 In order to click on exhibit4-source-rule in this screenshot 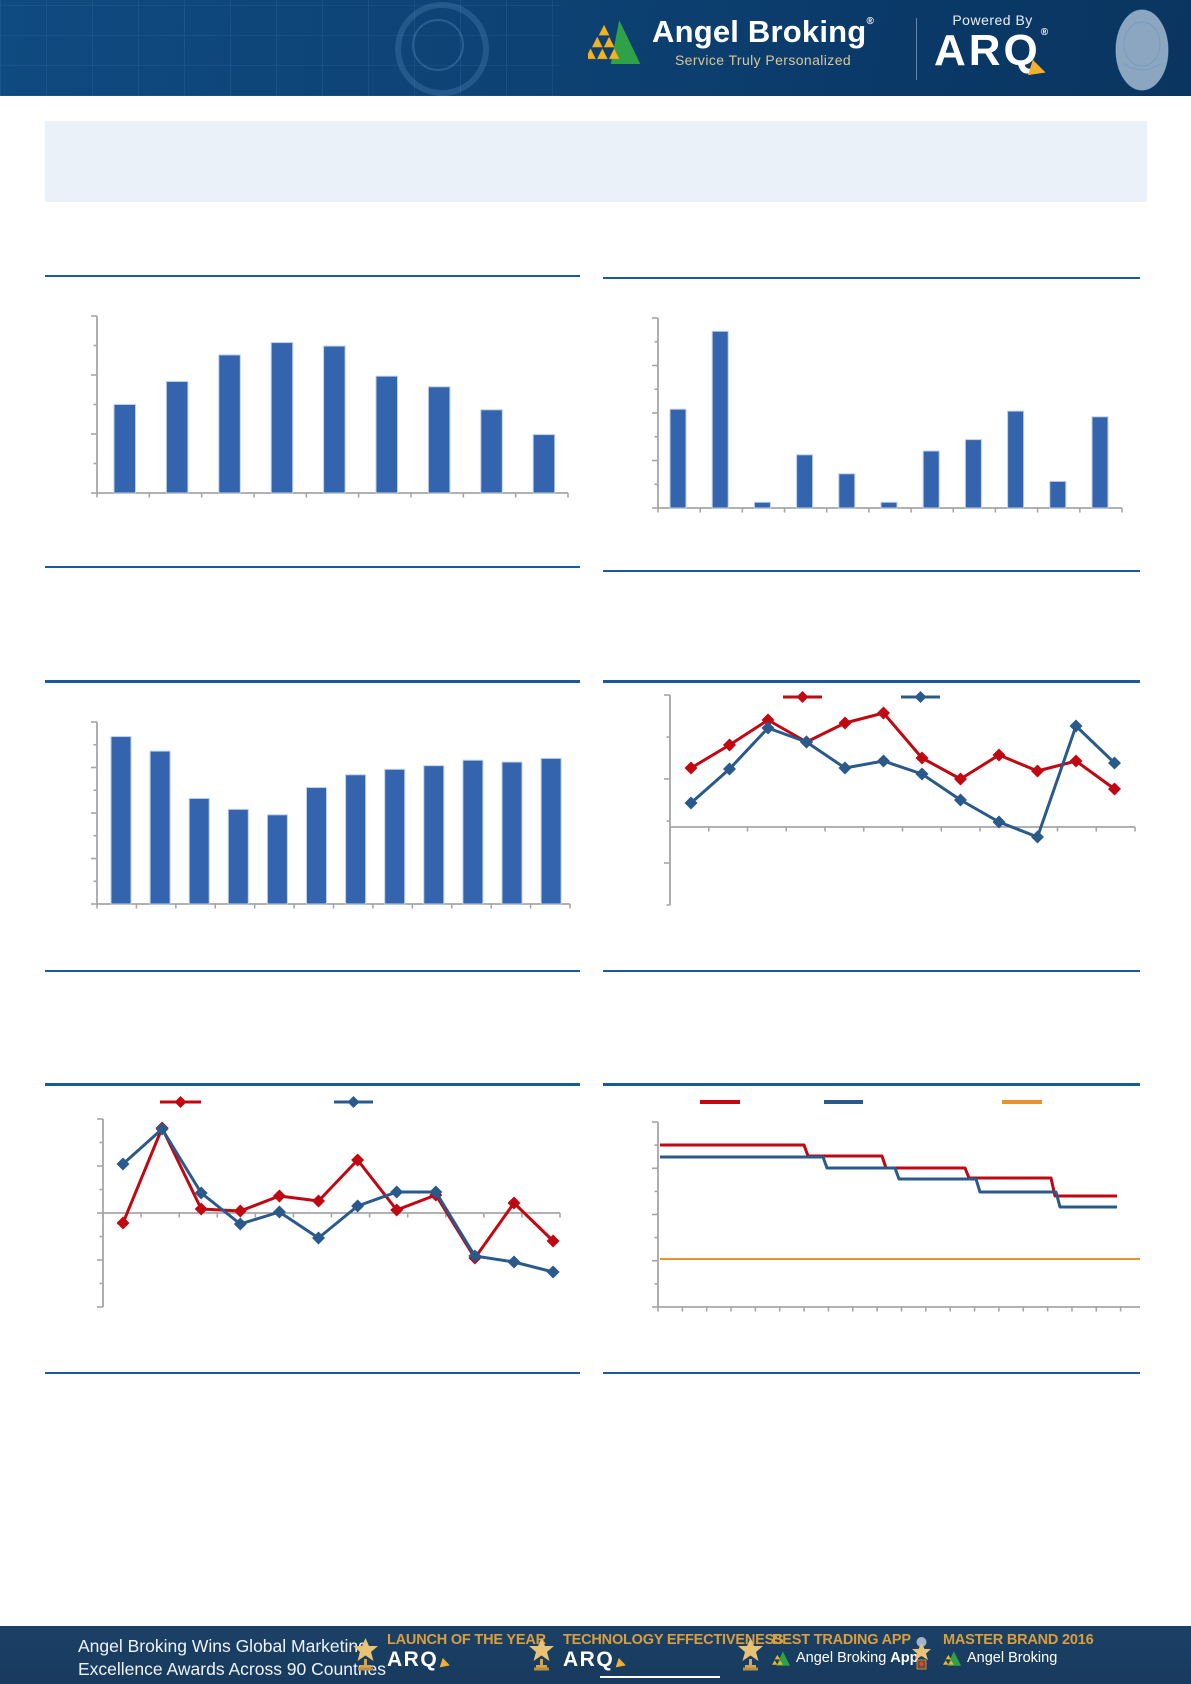, I will do `click(871, 971)`.